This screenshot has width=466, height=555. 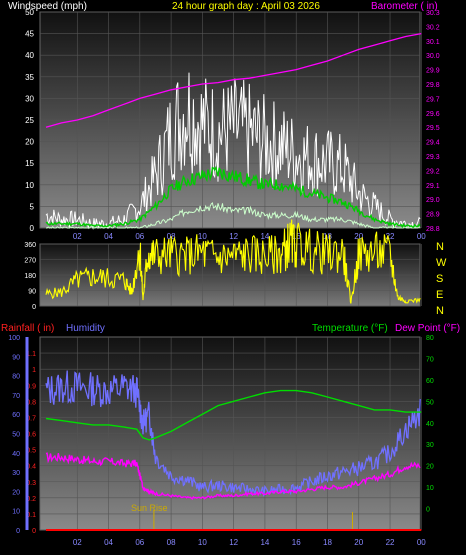 What do you see at coordinates (31, 402) in the screenshot?
I see `rain-tick-label: 0.8` at bounding box center [31, 402].